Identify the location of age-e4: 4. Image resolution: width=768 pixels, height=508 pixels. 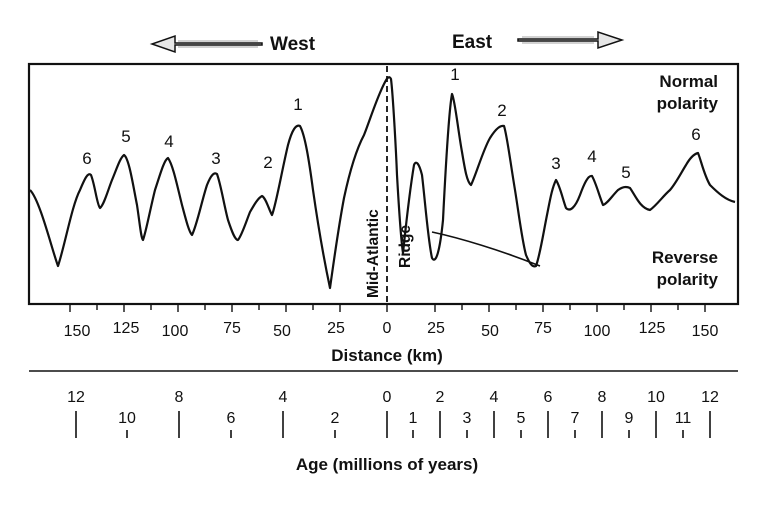
(494, 397).